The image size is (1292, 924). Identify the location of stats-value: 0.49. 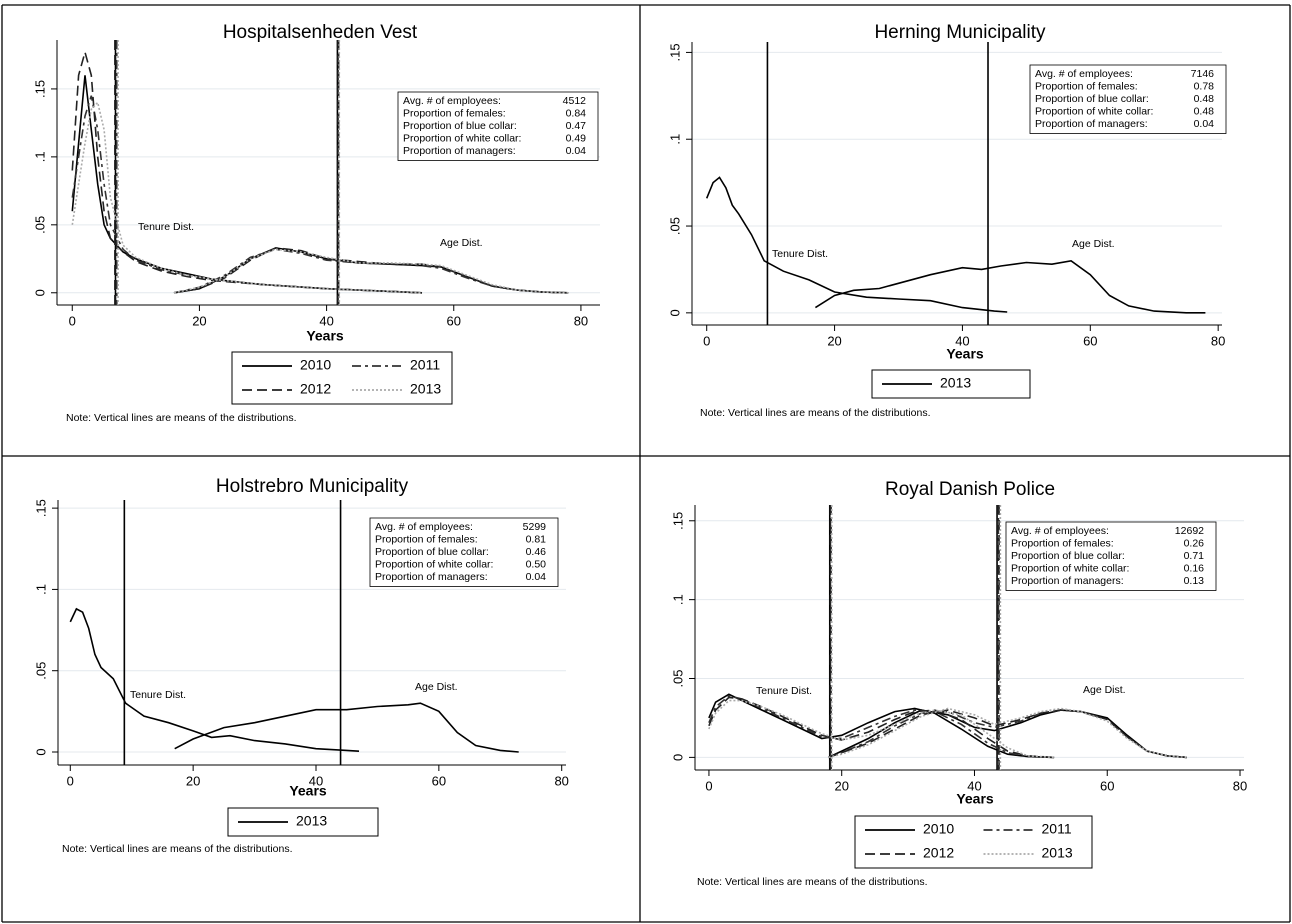
(576, 138).